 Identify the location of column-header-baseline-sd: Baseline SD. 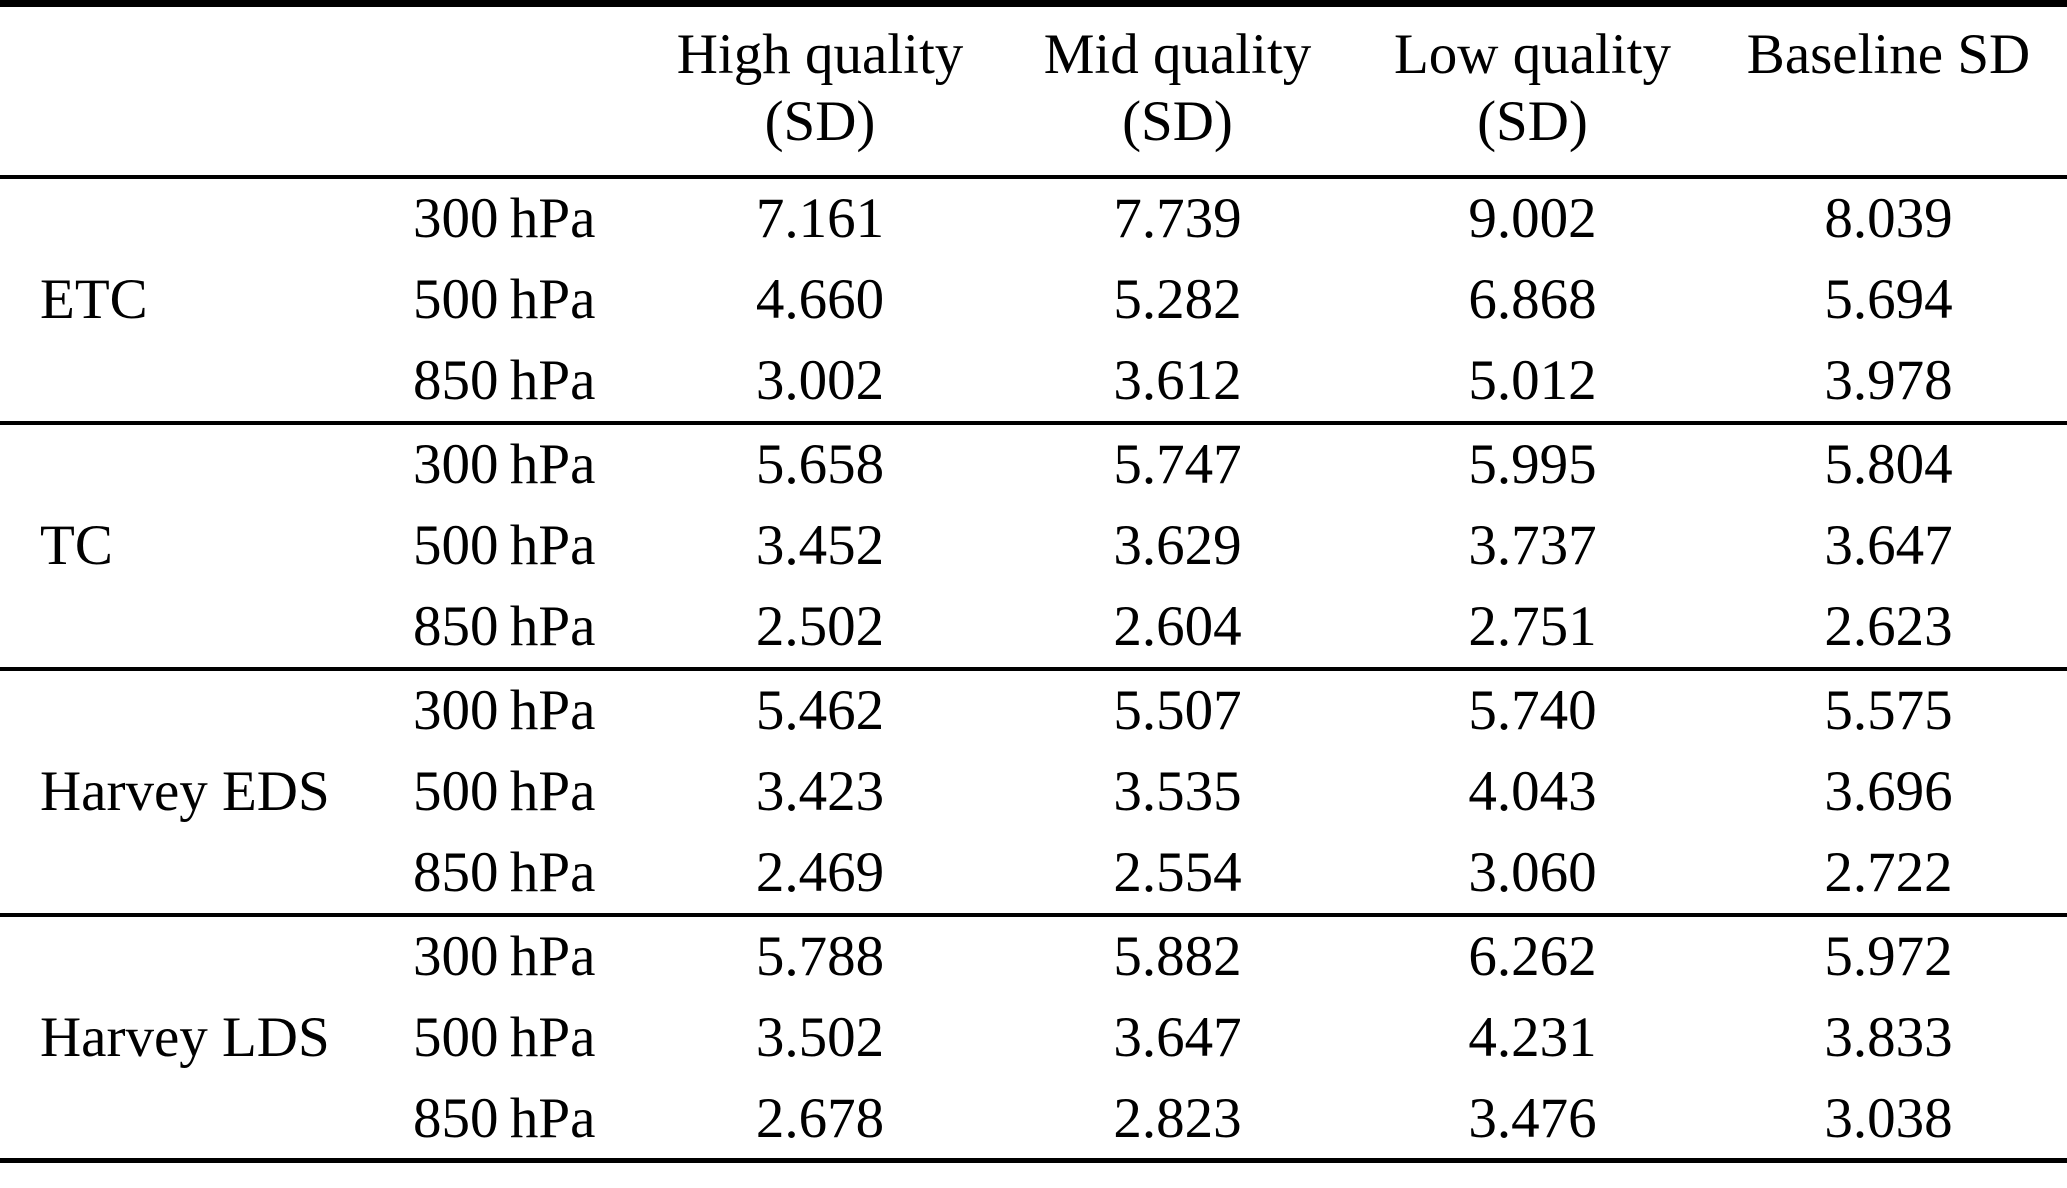
(1888, 90).